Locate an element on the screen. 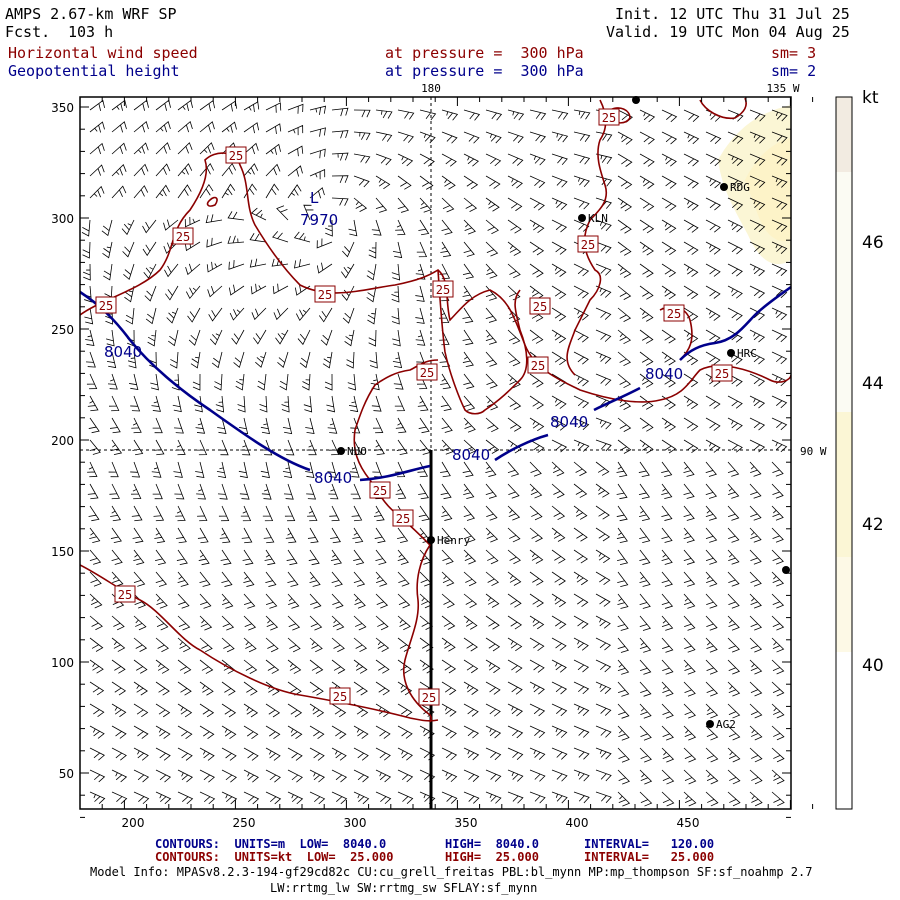 The width and height of the screenshot is (900, 900). footer-contour2-interval: INTERVAL= 25.000 is located at coordinates (649, 857).